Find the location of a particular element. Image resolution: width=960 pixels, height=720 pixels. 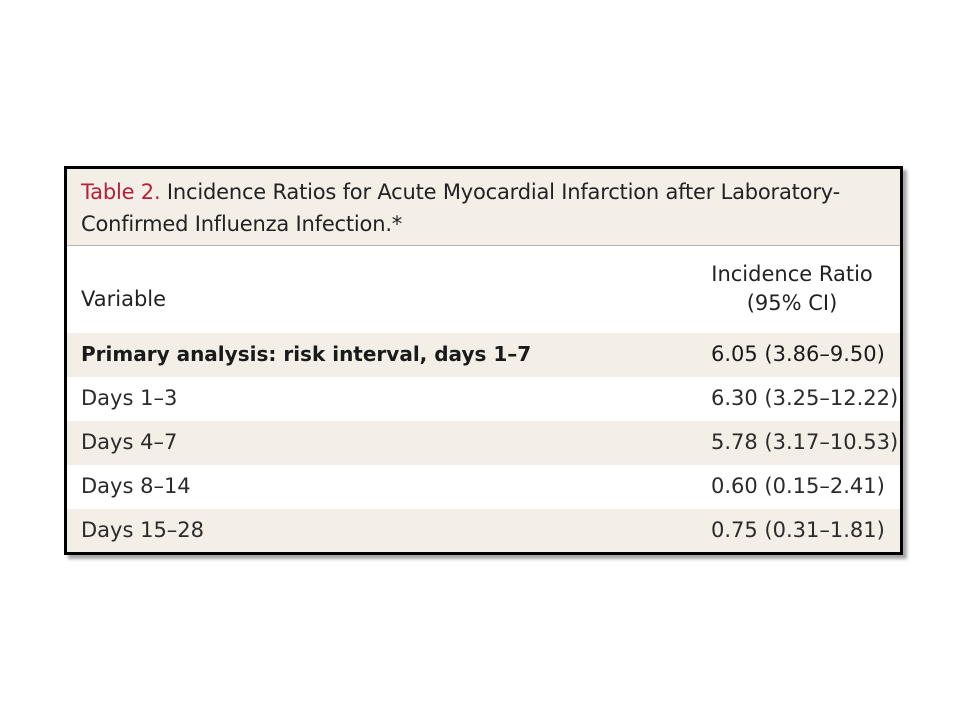

row-value: 6.05 (3.86–9.50) is located at coordinates (798, 354).